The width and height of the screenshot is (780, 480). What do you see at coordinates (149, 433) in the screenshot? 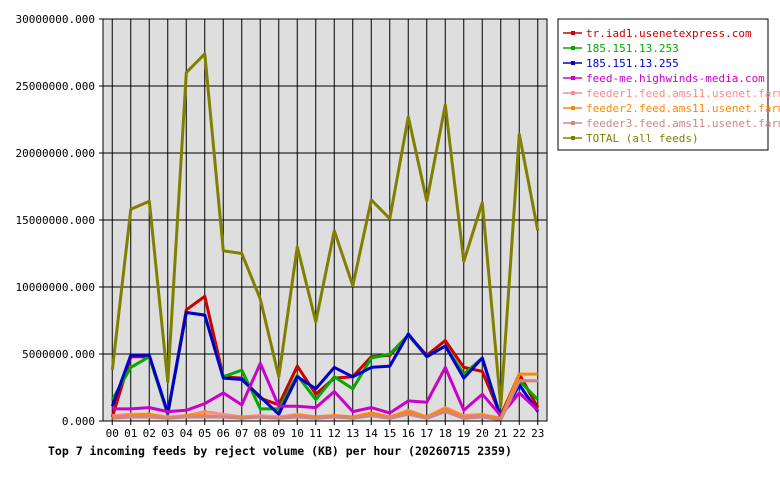
I see `x-tick-label: 02` at bounding box center [149, 433].